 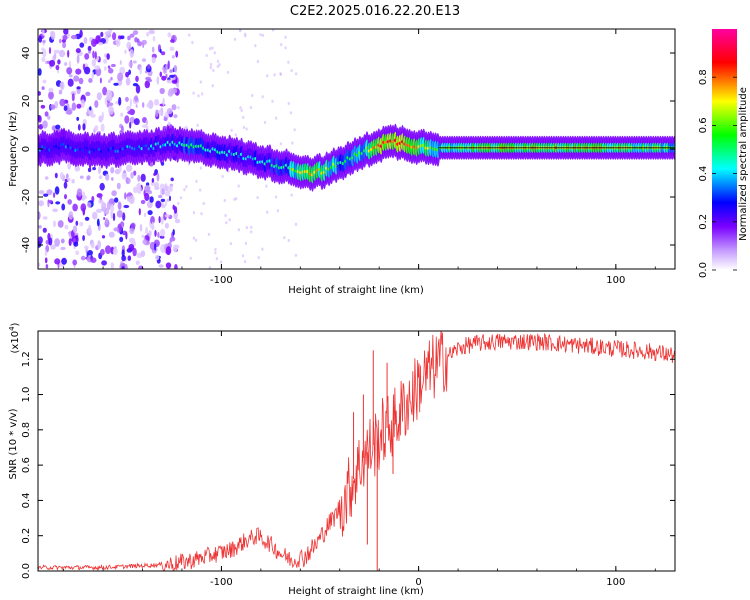 What do you see at coordinates (703, 77) in the screenshot?
I see `colorbar-tick-label: 0.8` at bounding box center [703, 77].